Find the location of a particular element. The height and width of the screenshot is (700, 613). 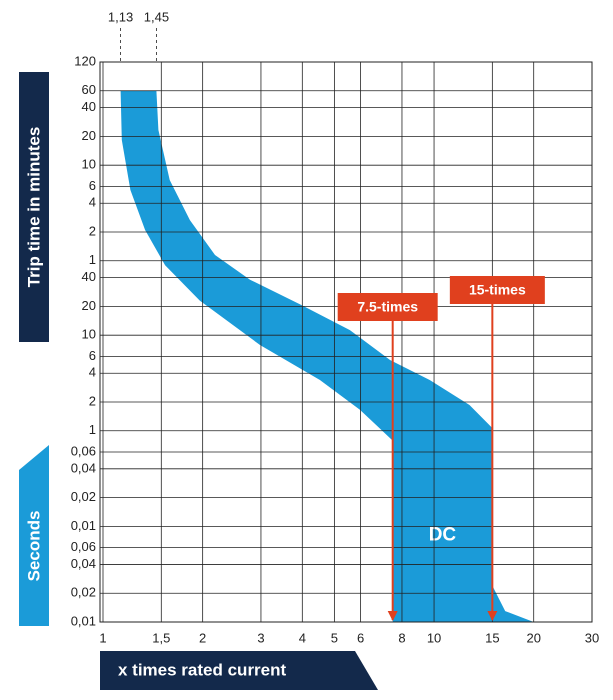

x-tick-label: 10 is located at coordinates (434, 637).